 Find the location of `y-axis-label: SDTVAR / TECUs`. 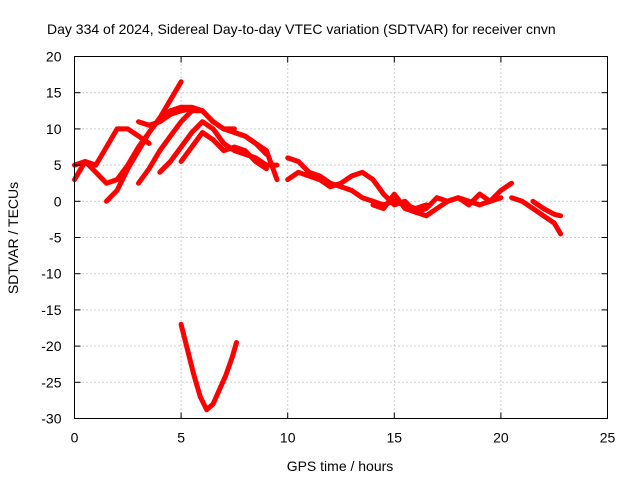

y-axis-label: SDTVAR / TECUs is located at coordinates (13, 238).